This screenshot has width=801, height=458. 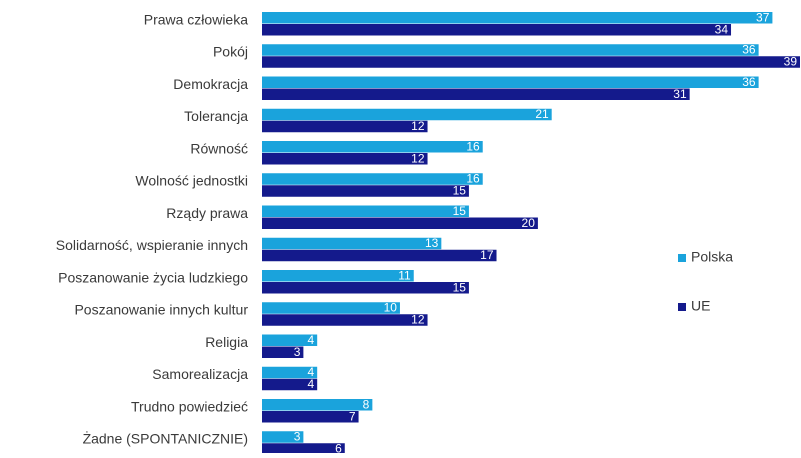 I want to click on category-label: Prawa człowieka, so click(x=196, y=19).